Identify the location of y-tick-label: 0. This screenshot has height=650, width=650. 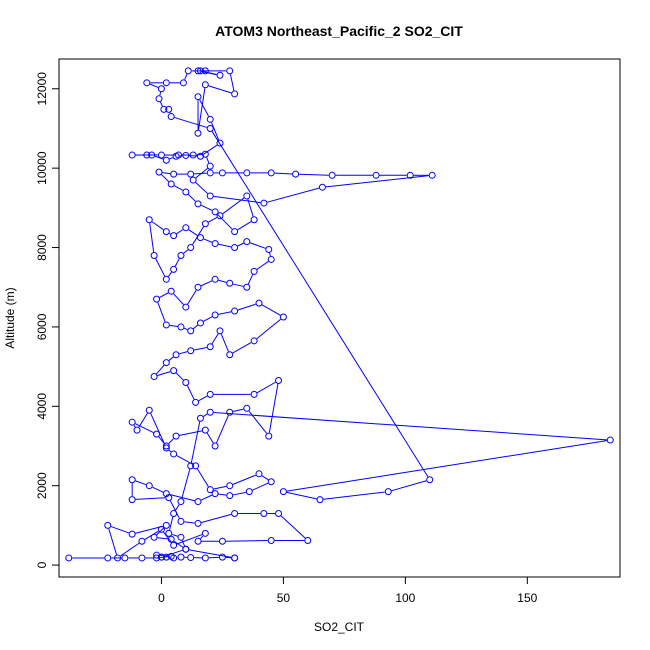
(42, 564).